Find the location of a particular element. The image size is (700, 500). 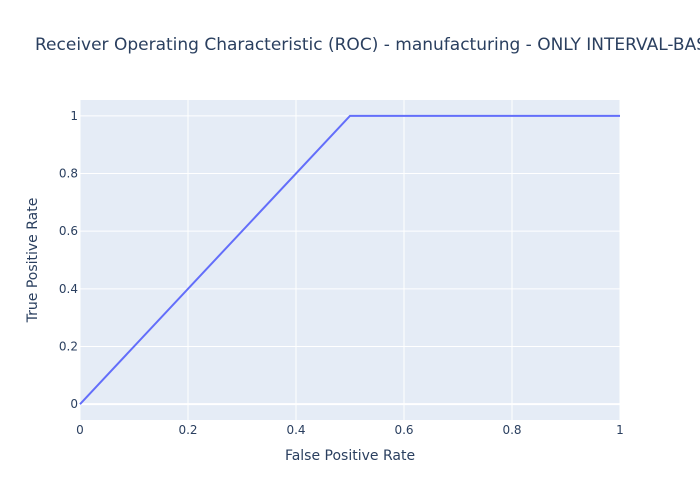

x-tick-label: 0.6 is located at coordinates (403, 430).